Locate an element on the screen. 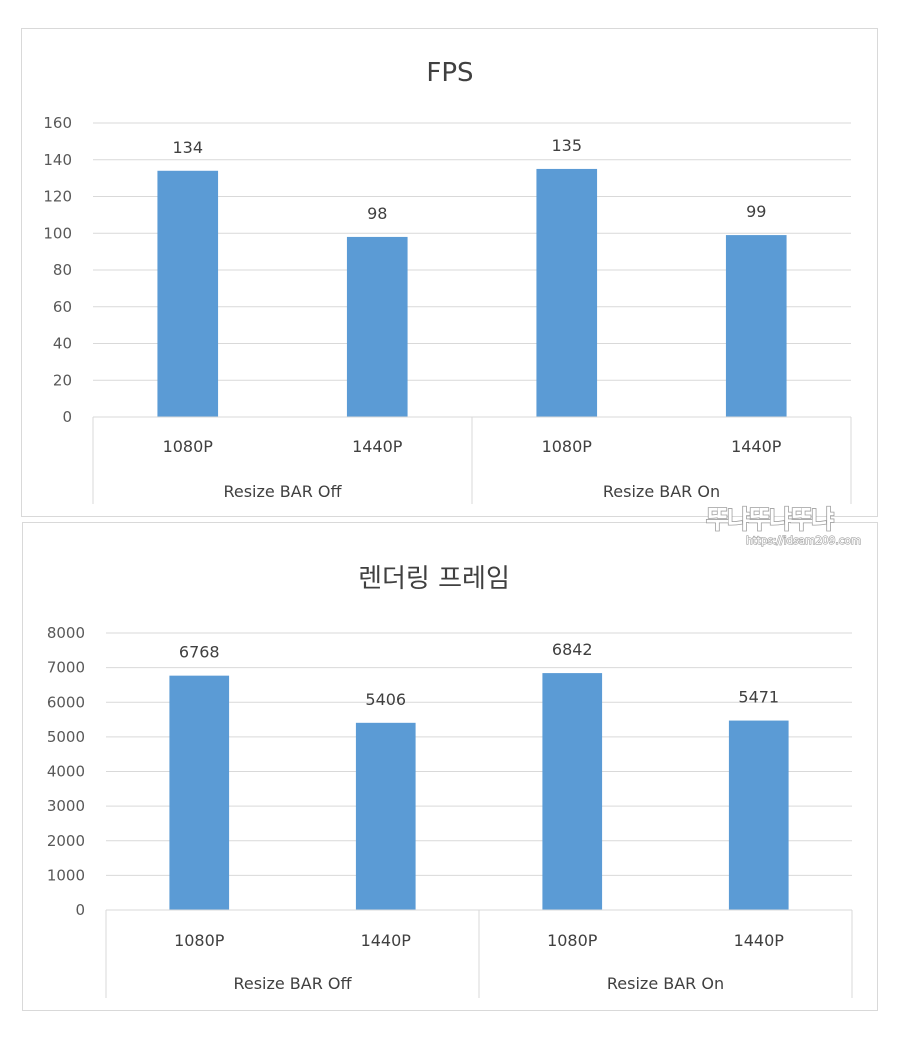  y-tick-label: 5000 is located at coordinates (66, 737).